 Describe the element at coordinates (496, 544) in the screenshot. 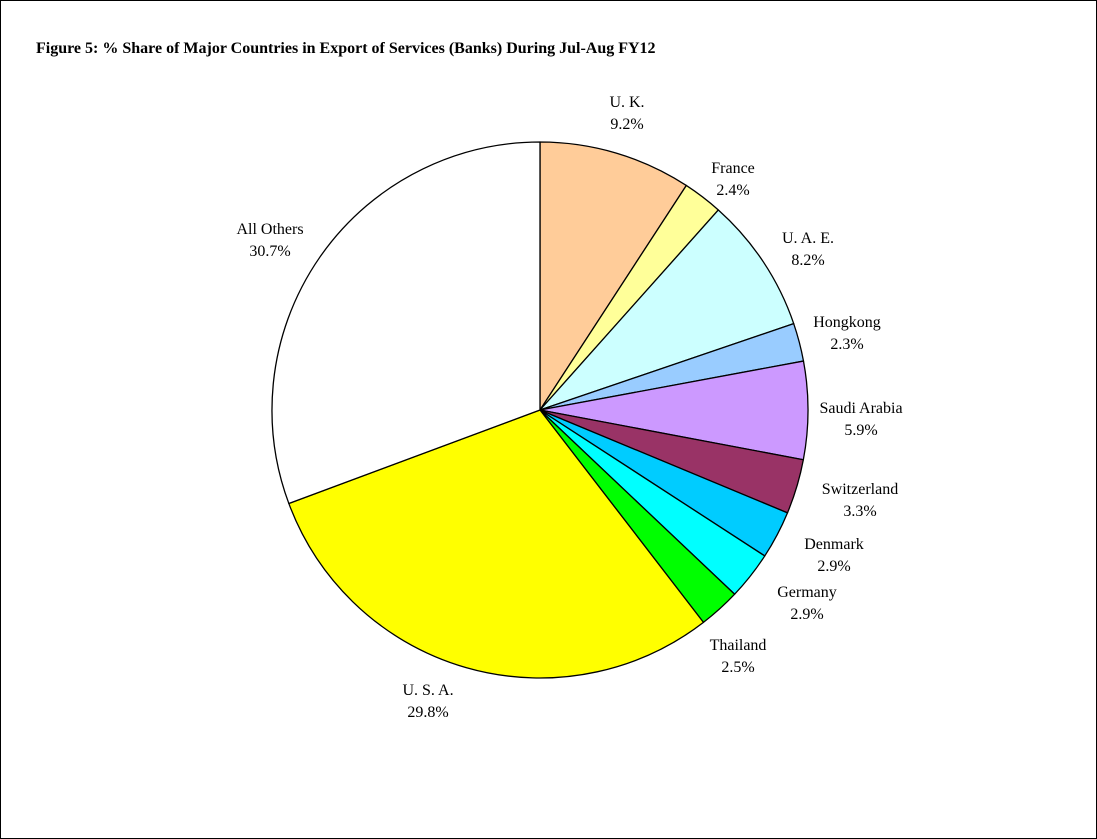

I see `pie-slice-u-s-a` at that location.